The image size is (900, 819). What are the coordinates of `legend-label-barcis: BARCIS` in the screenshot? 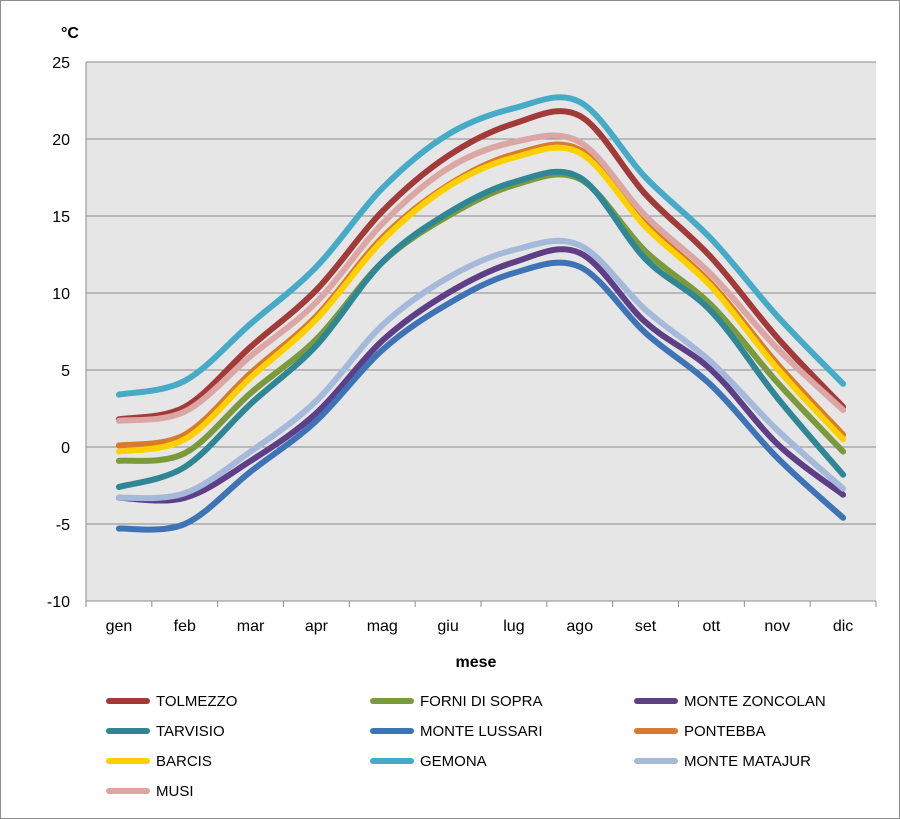 It's located at (184, 761).